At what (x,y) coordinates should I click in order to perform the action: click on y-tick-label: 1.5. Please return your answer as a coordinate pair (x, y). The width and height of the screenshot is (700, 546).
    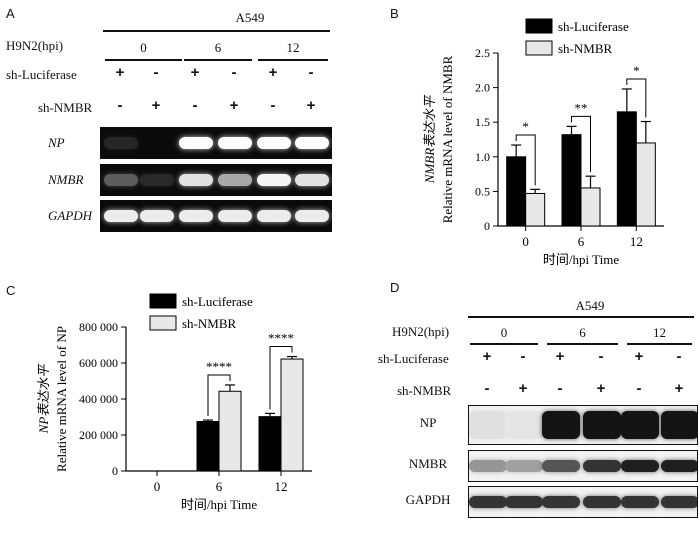
    Looking at the image, I should click on (482, 122).